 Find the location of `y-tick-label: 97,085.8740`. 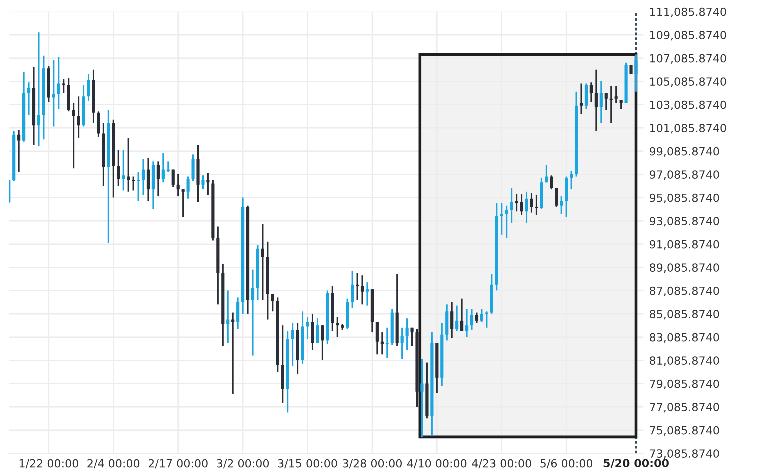

y-tick-label: 97,085.8740 is located at coordinates (685, 175).